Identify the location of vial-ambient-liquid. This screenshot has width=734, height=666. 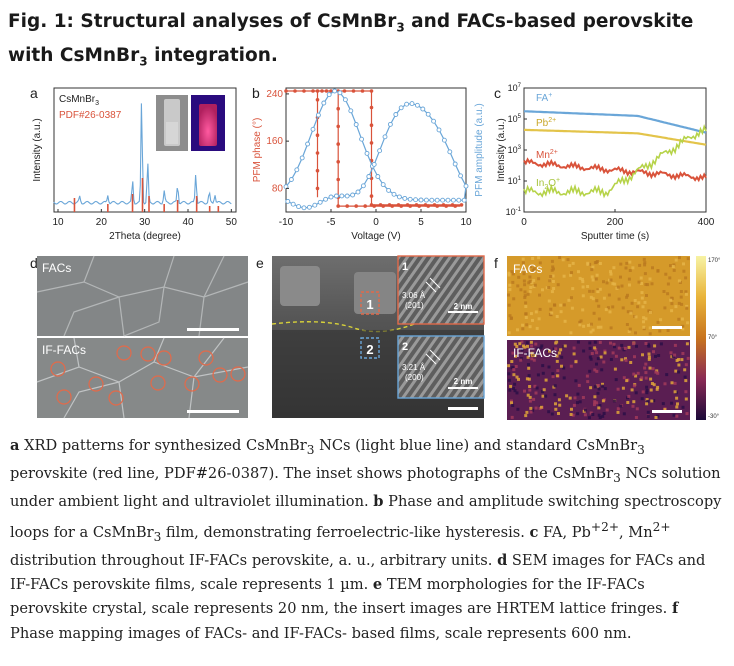
(172, 133).